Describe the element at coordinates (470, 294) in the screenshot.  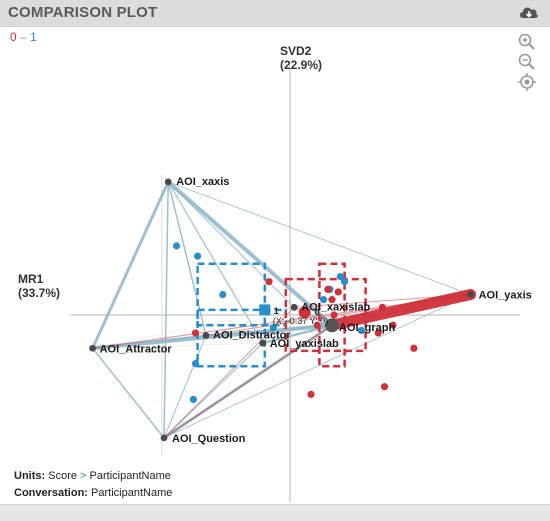
I see `node-AOI_yaxis` at that location.